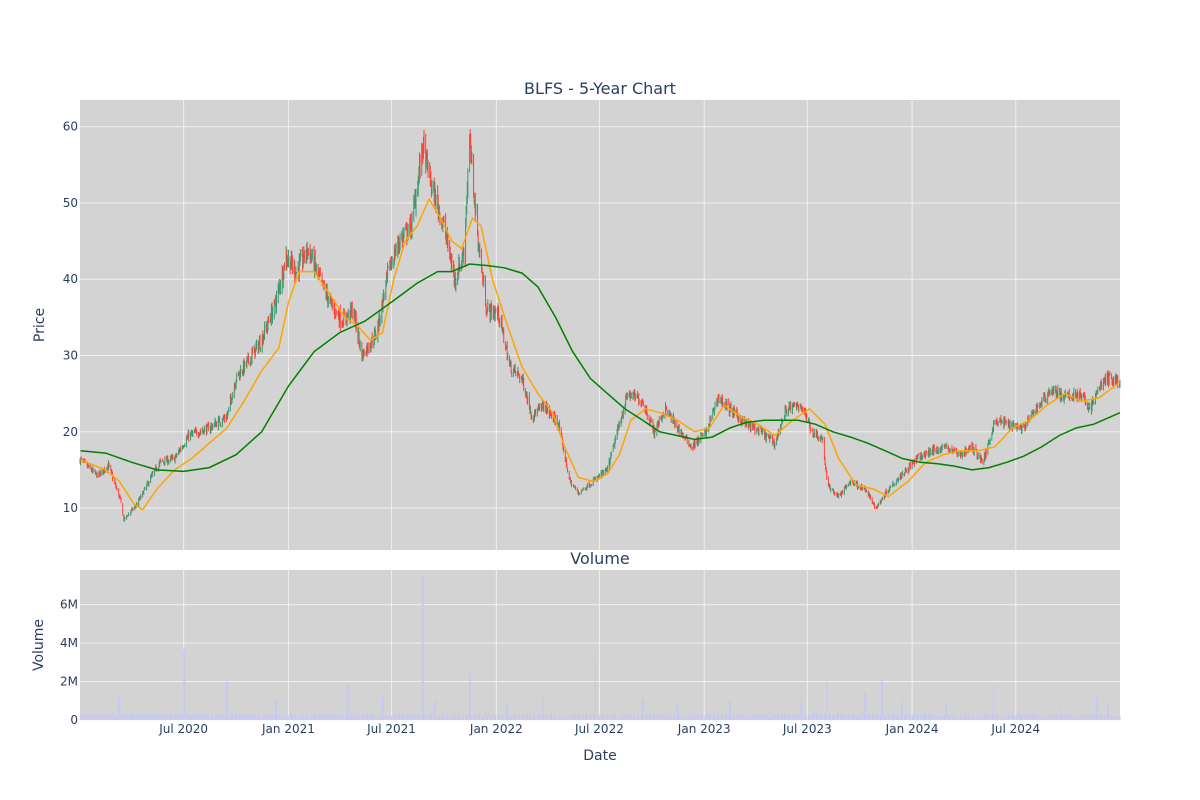  Describe the element at coordinates (70, 279) in the screenshot. I see `price-y-tick-label: 40` at that location.